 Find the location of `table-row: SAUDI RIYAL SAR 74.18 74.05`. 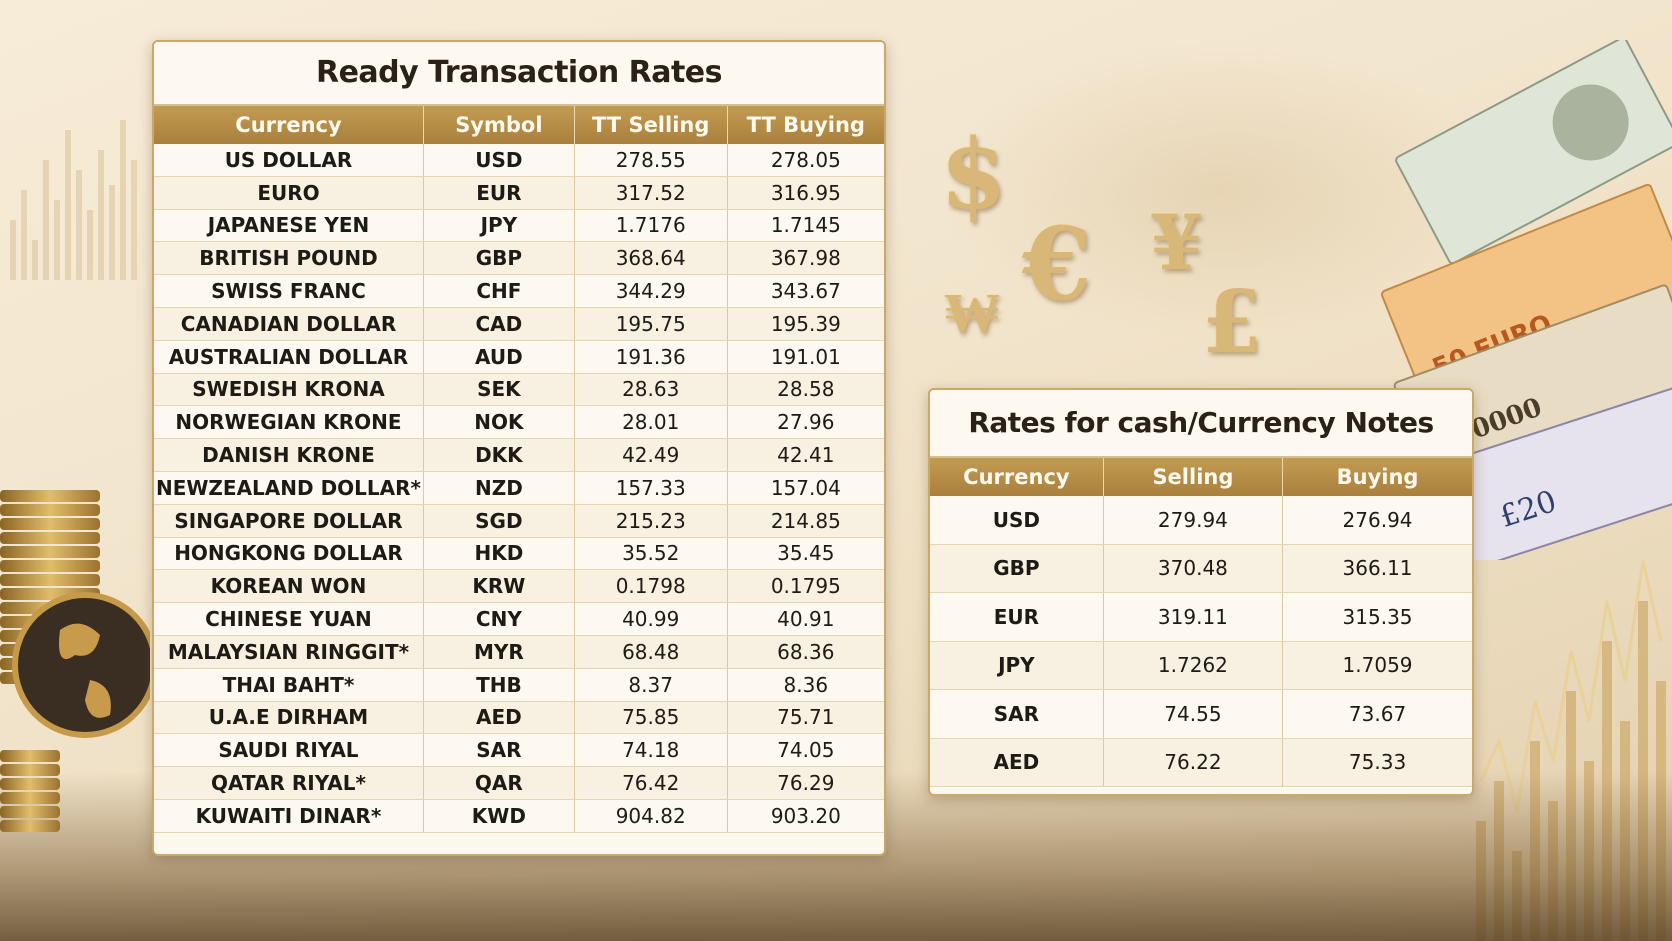

table-row: SAUDI RIYAL SAR 74.18 74.05 is located at coordinates (519, 750).